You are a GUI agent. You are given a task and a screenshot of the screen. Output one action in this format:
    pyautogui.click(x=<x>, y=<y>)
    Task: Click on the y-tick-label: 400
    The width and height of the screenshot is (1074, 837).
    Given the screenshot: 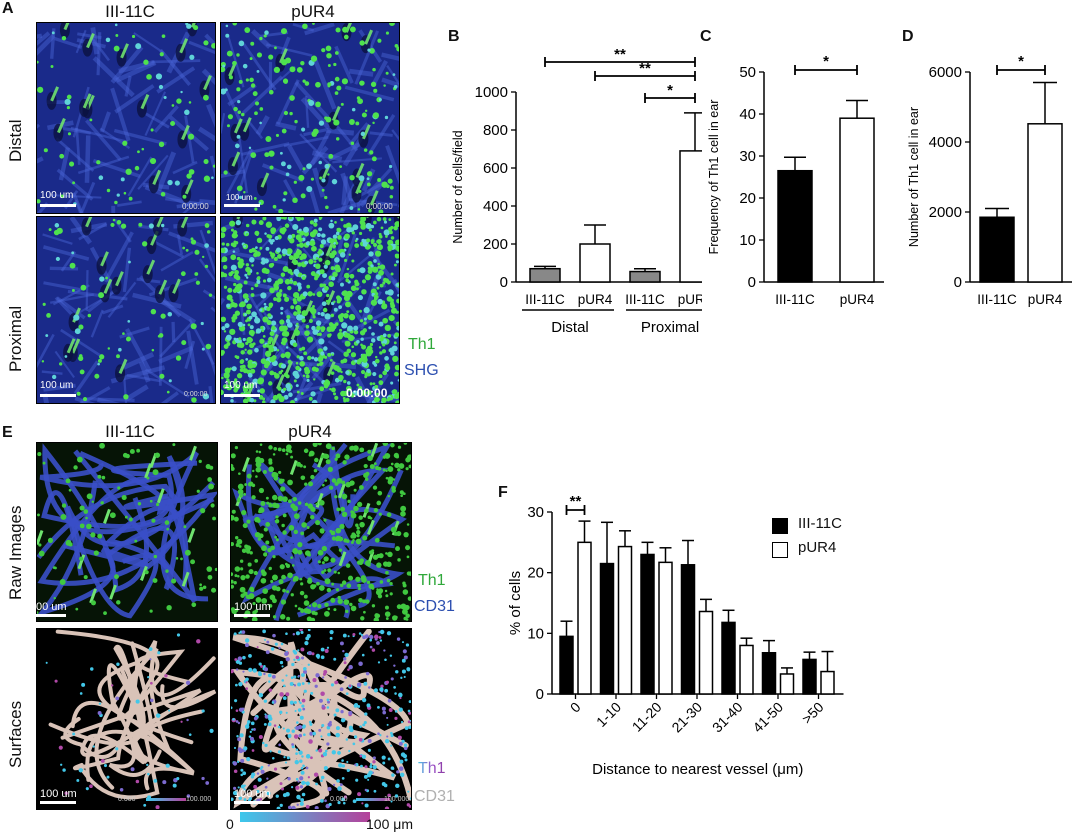 What is the action you would take?
    pyautogui.click(x=495, y=206)
    